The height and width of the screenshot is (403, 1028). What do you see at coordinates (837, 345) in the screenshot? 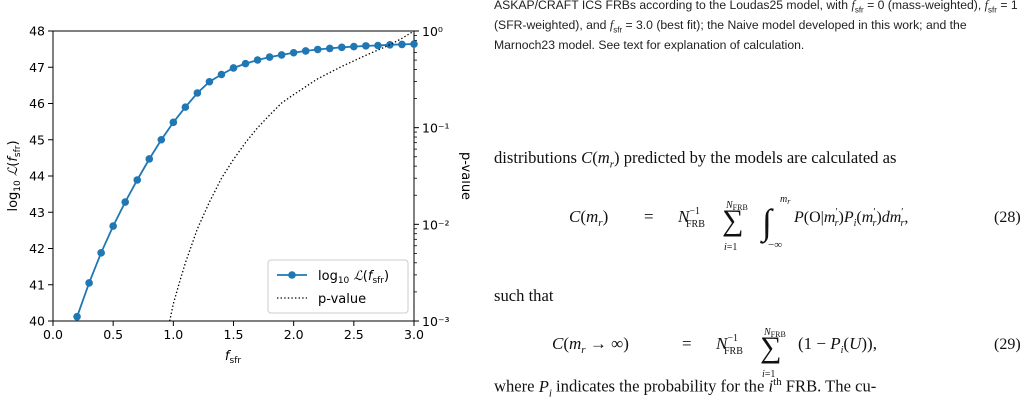
I see `svg-text: (1 − Pi(U)),` at bounding box center [837, 345].